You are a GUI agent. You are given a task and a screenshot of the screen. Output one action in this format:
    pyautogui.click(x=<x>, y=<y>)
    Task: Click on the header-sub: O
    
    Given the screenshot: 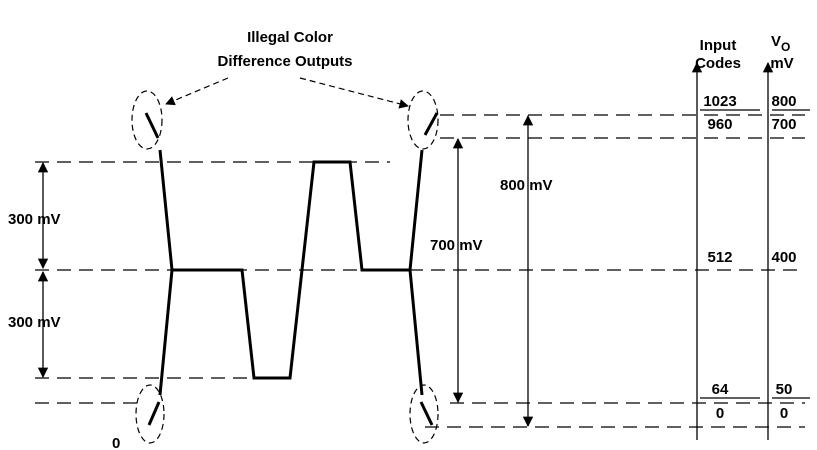 What is the action you would take?
    pyautogui.click(x=785, y=47)
    